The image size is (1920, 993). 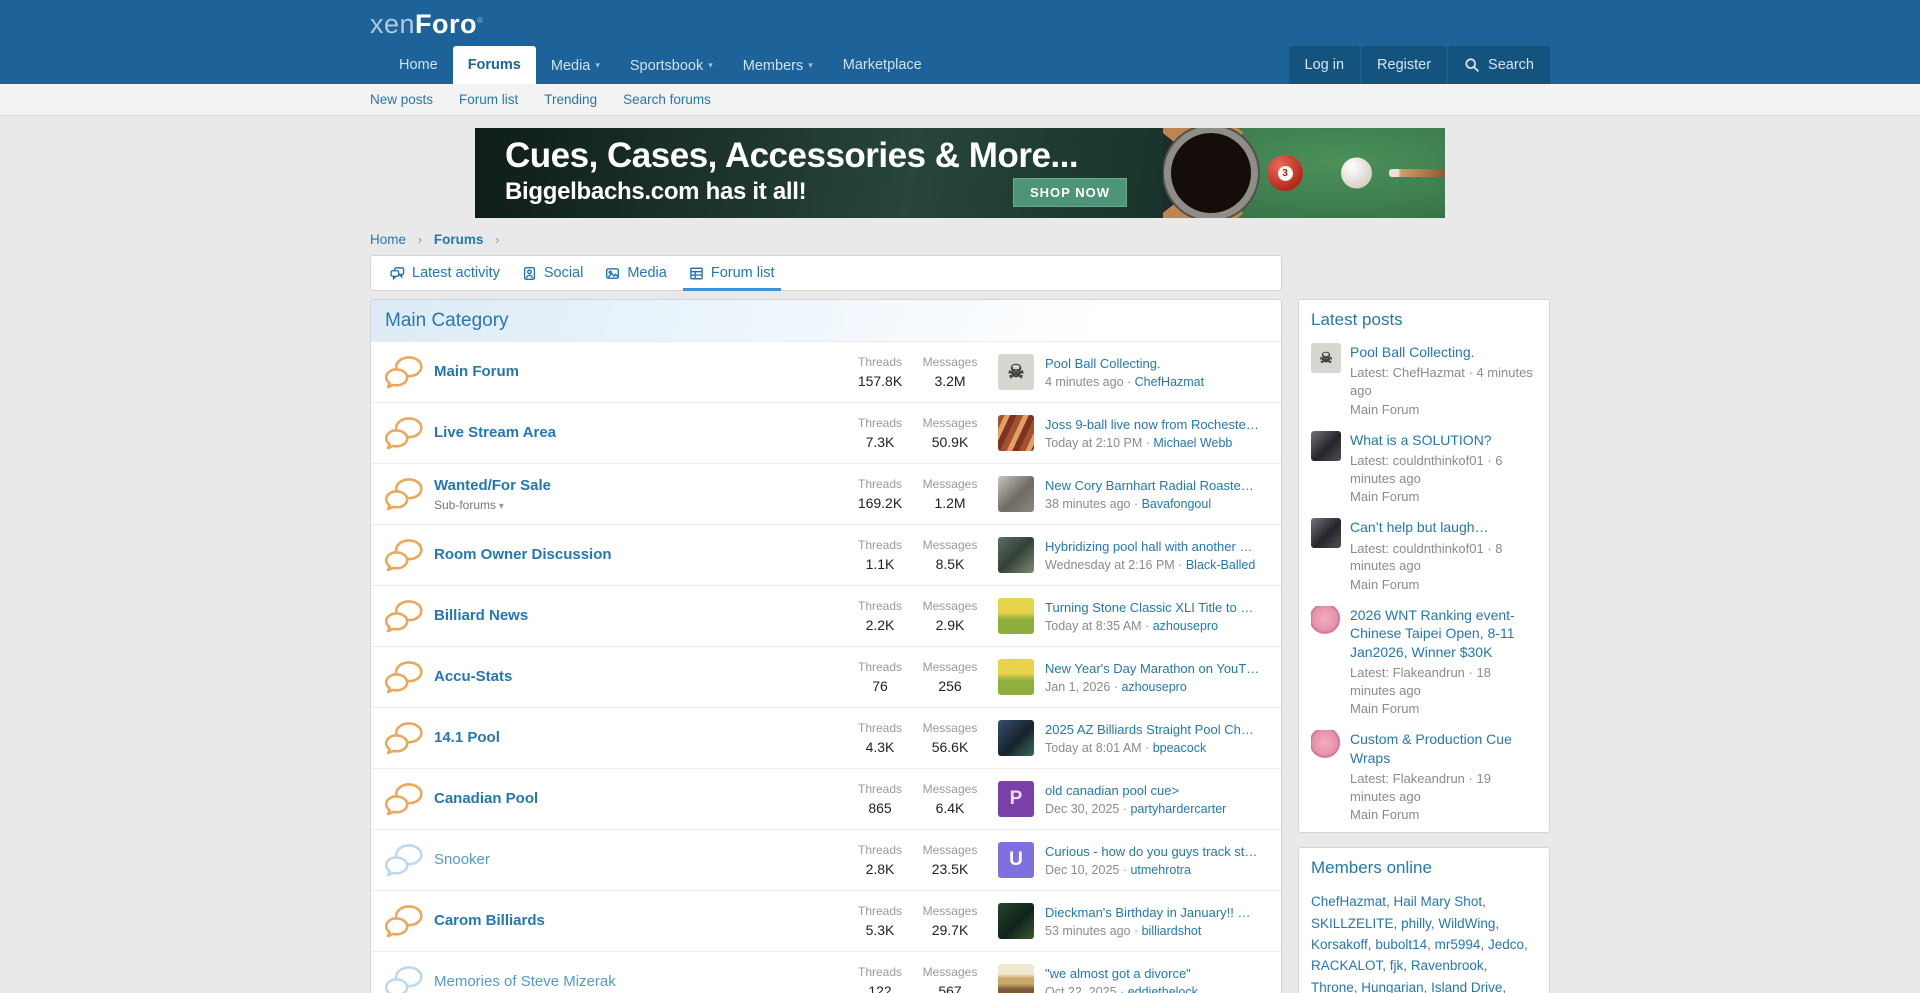 I want to click on tab-media: Media, so click(x=636, y=273).